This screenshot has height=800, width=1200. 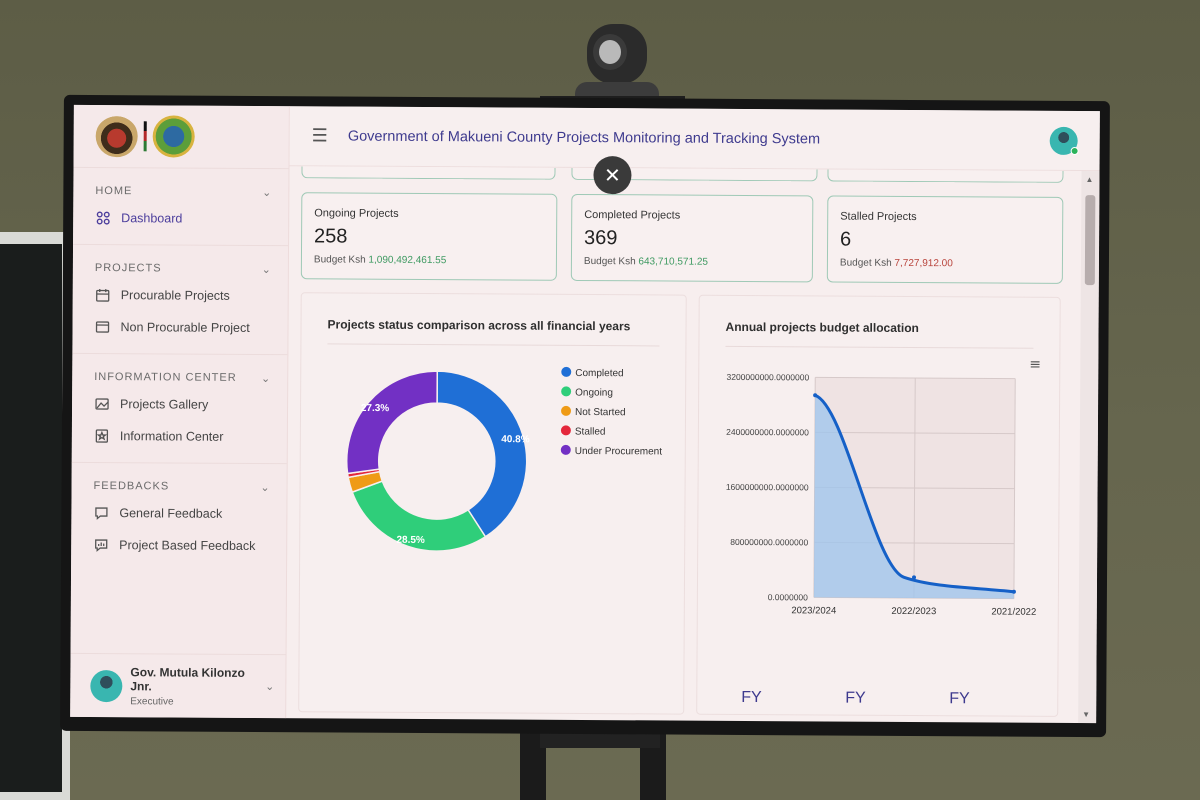 I want to click on y-tick-label: 3200000000.0000000, so click(x=767, y=377).